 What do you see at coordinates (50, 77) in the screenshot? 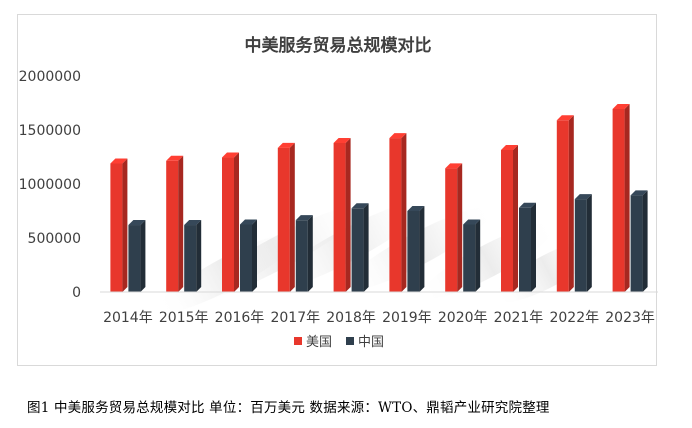
I see `y-tick-label: 2000000` at bounding box center [50, 77].